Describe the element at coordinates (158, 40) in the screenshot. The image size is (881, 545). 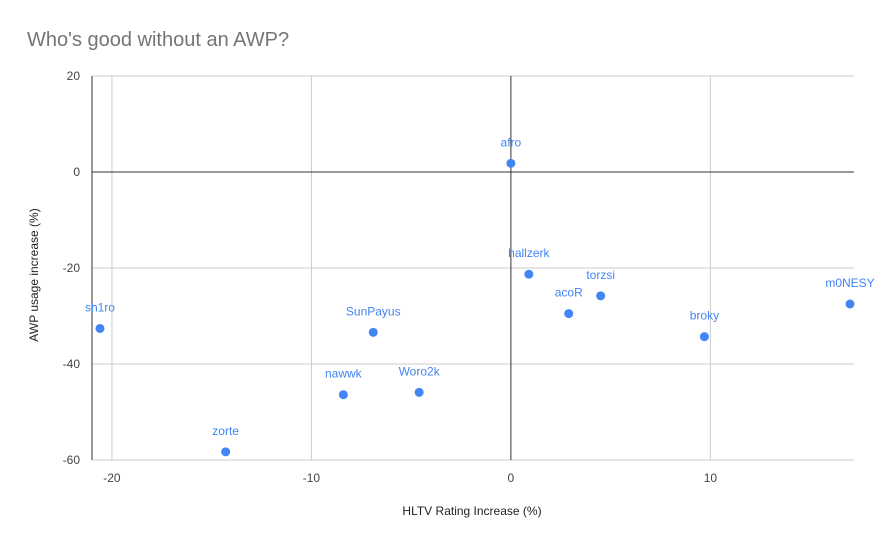
I see `chart-title: Who's good without an AWP?` at that location.